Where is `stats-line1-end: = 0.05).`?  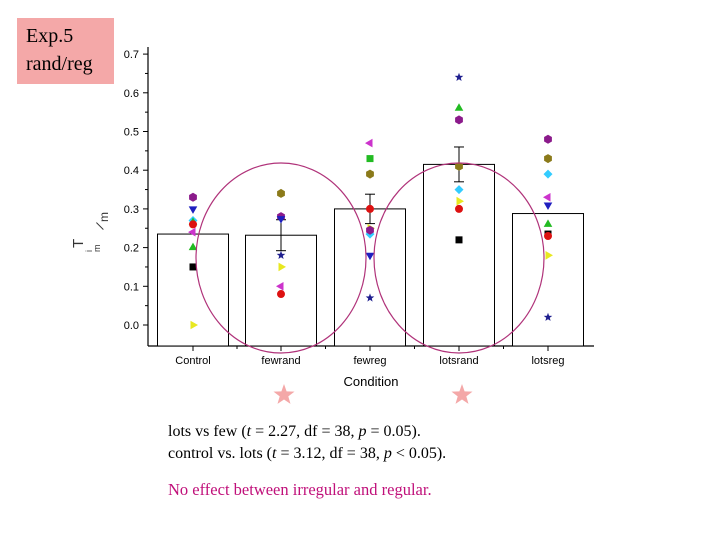
stats-line1-end: = 0.05). is located at coordinates (393, 431).